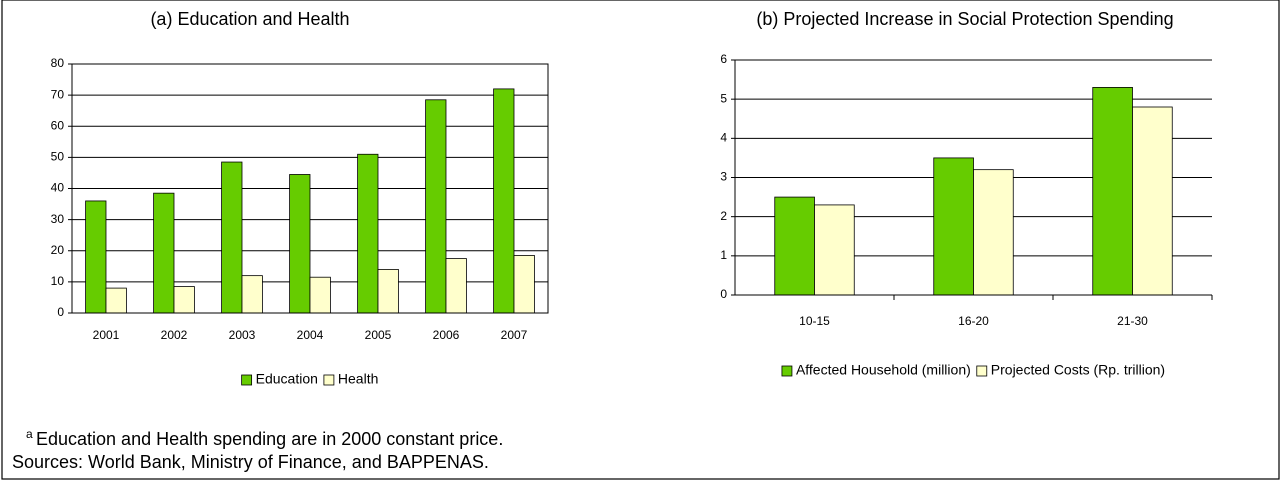 This screenshot has height=480, width=1282. What do you see at coordinates (58, 63) in the screenshot?
I see `y-tick-label: 80` at bounding box center [58, 63].